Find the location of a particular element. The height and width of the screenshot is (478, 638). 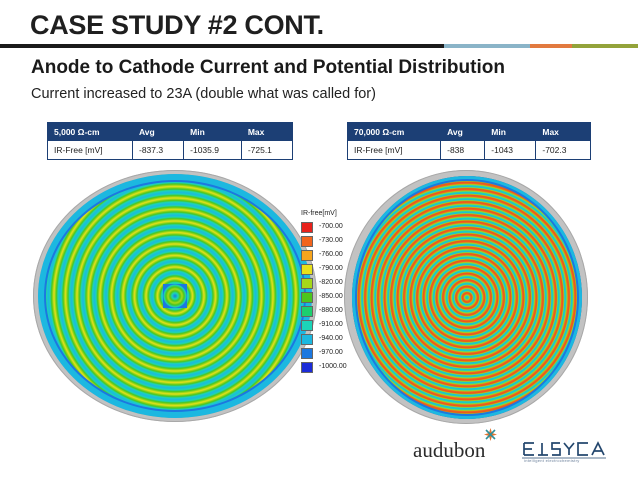

table-cell: -838 is located at coordinates (463, 150).